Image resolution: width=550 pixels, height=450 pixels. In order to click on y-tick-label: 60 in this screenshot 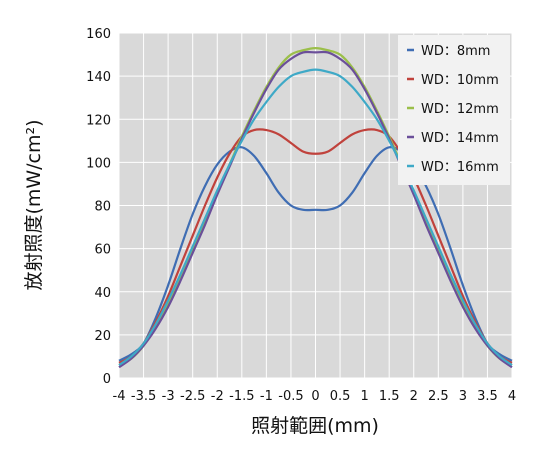, I will do `click(102, 250)`.